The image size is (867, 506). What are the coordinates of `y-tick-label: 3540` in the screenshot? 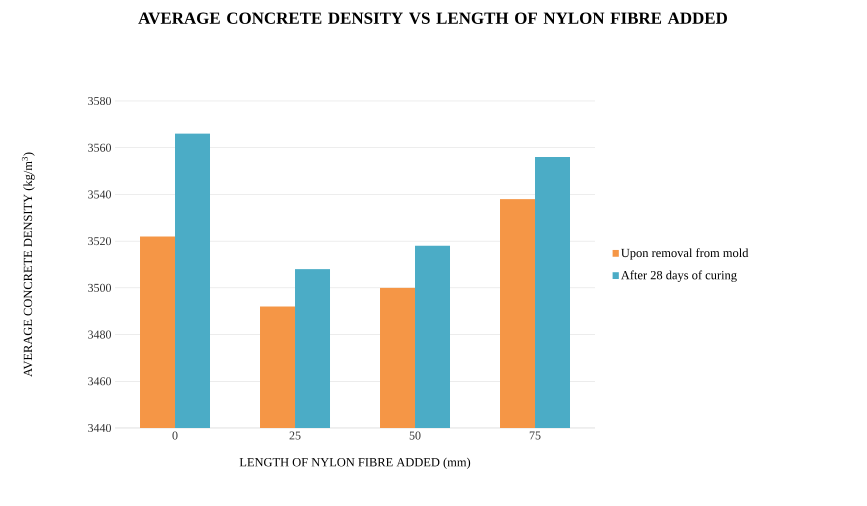 It's located at (100, 194).